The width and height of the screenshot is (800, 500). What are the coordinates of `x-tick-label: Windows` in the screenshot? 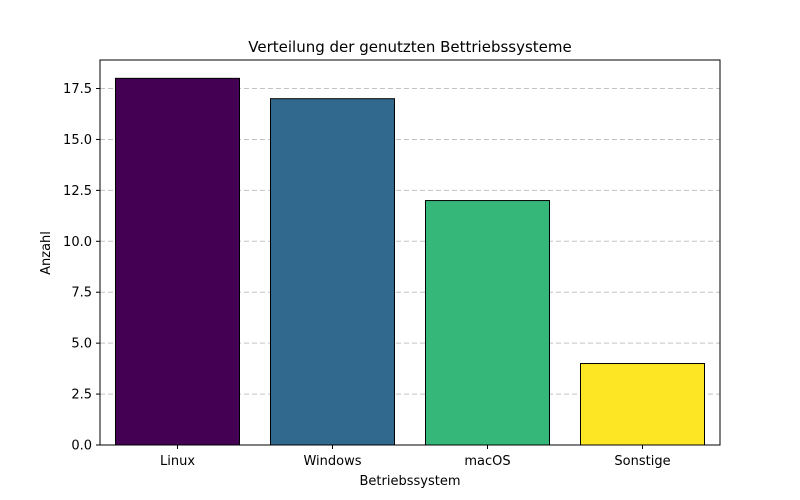 It's located at (332, 461).